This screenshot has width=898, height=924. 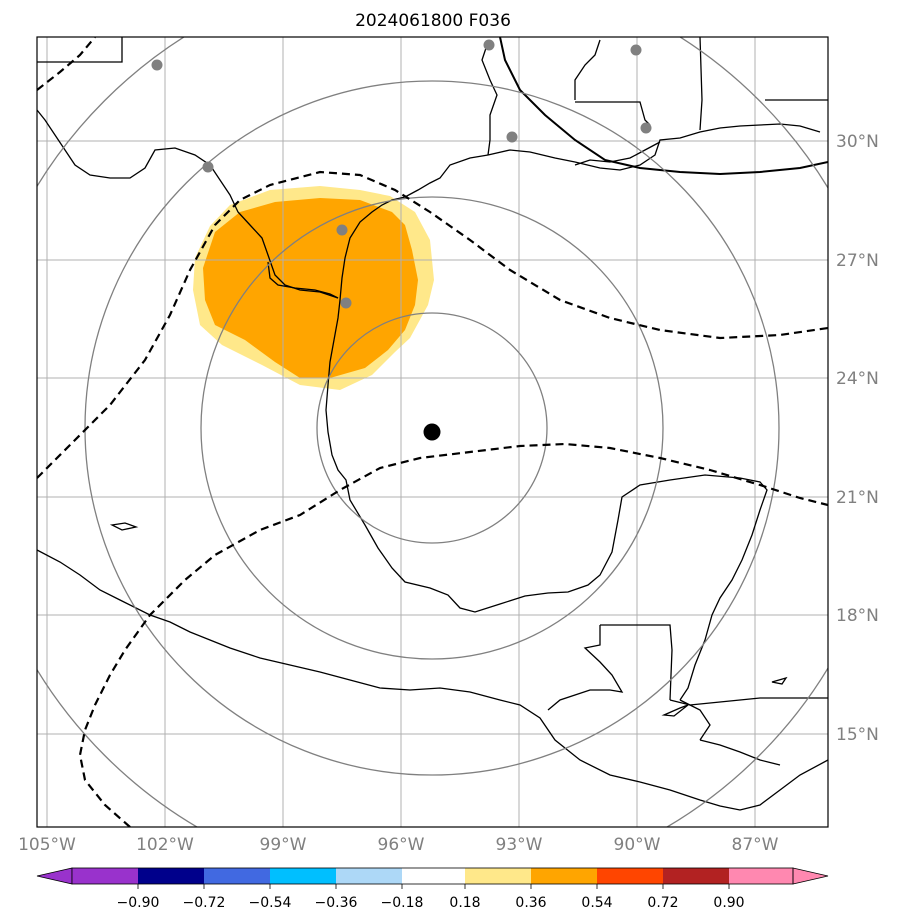 I want to click on colorbar-ticks, so click(x=433, y=886).